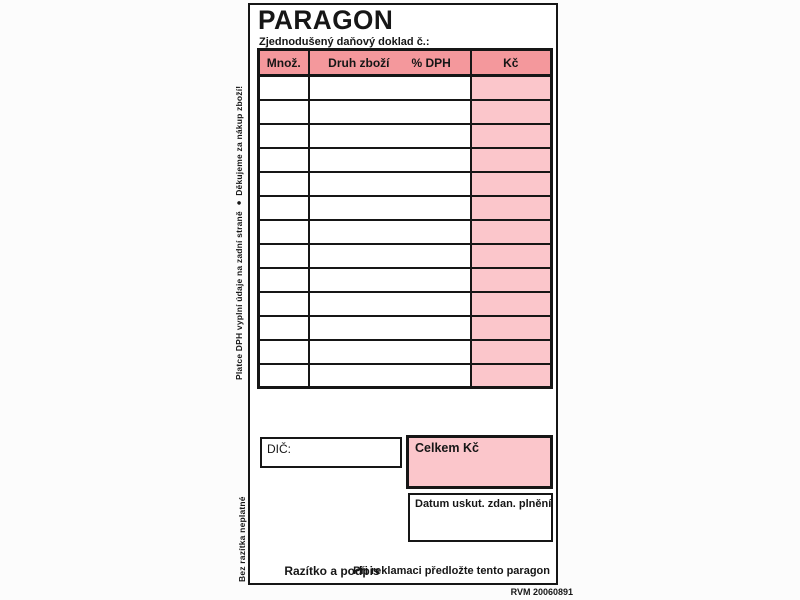  Describe the element at coordinates (541, 592) in the screenshot. I see `print-code: RVM 20060891` at that location.